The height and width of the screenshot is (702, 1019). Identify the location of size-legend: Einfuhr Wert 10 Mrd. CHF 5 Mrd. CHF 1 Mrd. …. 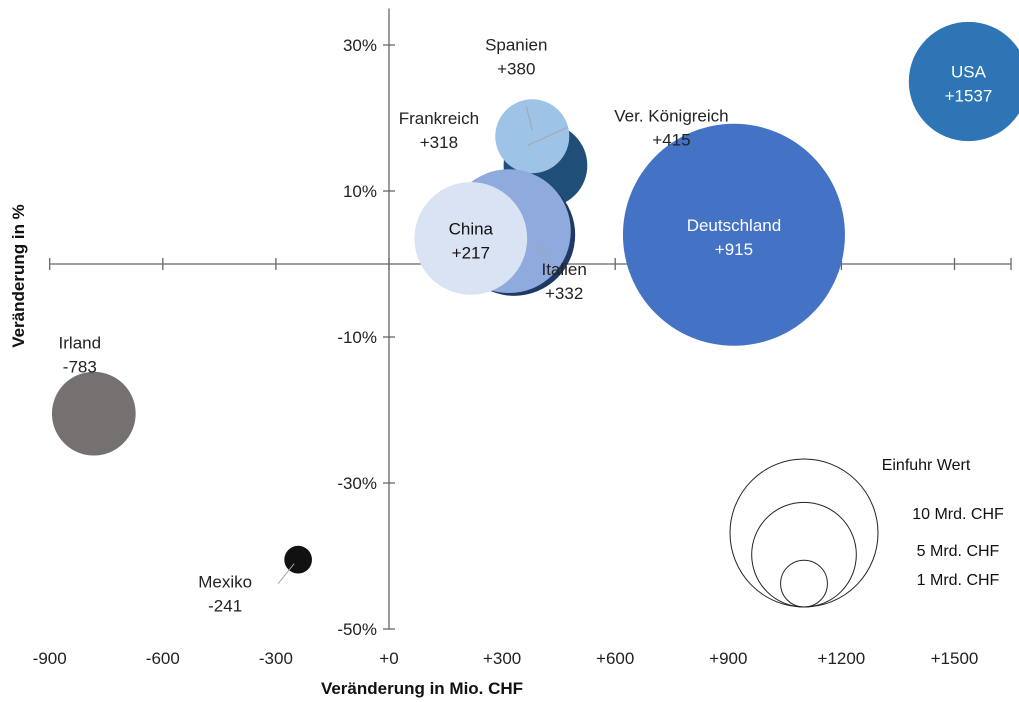
(866, 532).